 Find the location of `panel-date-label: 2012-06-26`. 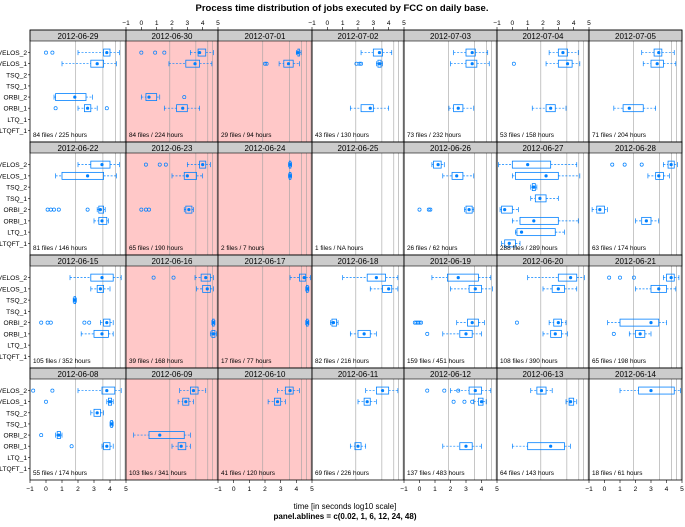

panel-date-label: 2012-06-26 is located at coordinates (450, 148).